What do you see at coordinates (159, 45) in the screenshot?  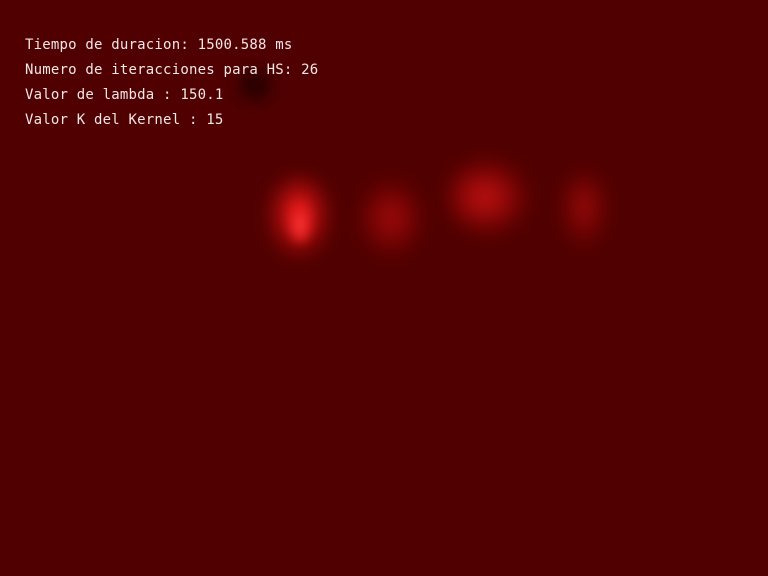 I see `duration-label: Tiempo de duracion: 1500.588 ms` at bounding box center [159, 45].